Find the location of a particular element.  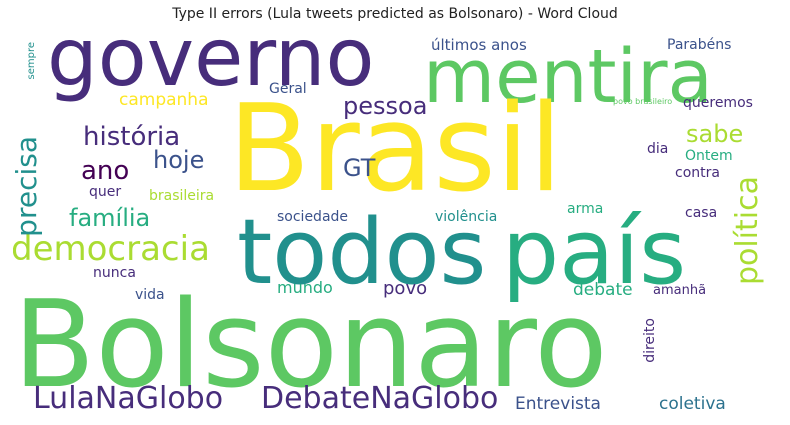

word-mentira: mentira is located at coordinates (568, 77).